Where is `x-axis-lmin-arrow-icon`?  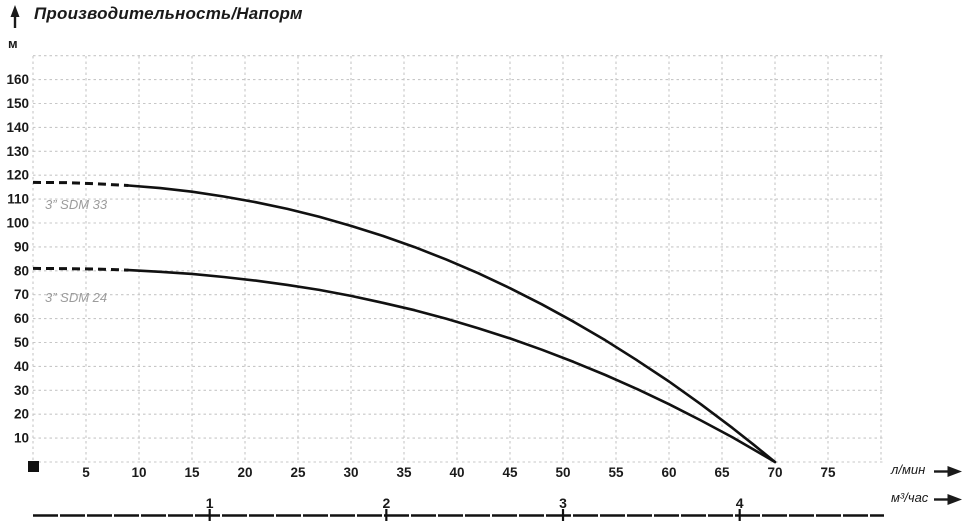 x-axis-lmin-arrow-icon is located at coordinates (948, 471).